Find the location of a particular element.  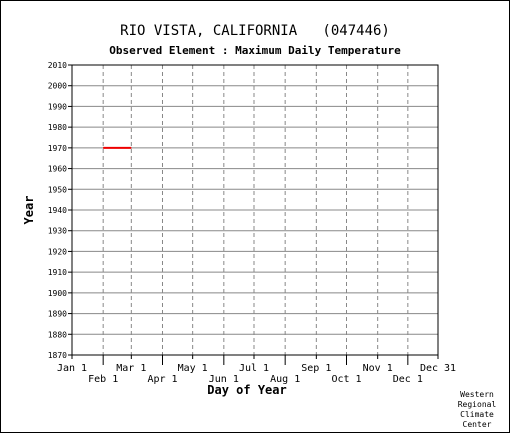

y-tick-label: 1950 is located at coordinates (57, 189).